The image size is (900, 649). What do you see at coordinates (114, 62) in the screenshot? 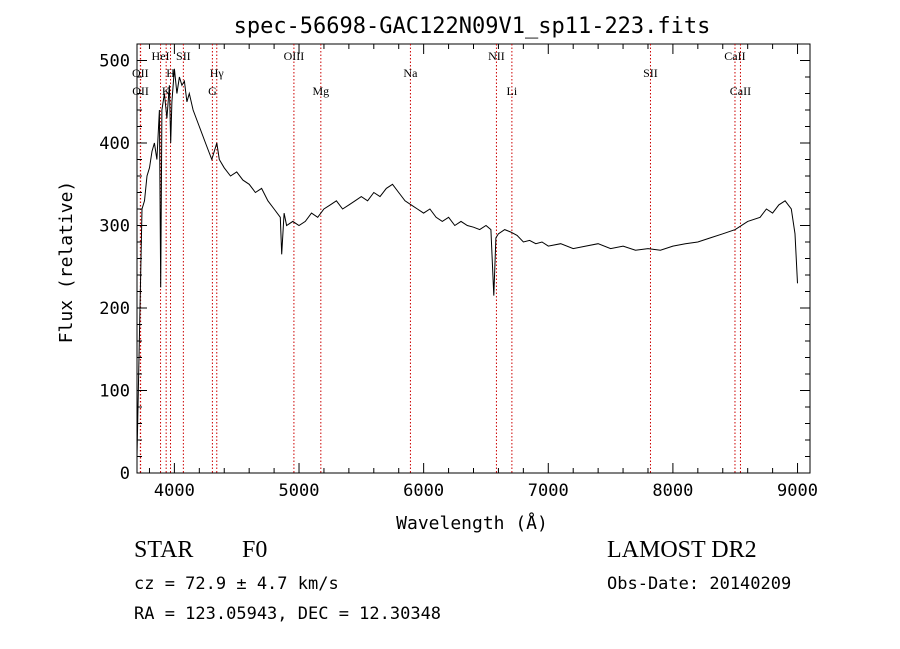
I see `y-tick-label: 500` at bounding box center [114, 62].